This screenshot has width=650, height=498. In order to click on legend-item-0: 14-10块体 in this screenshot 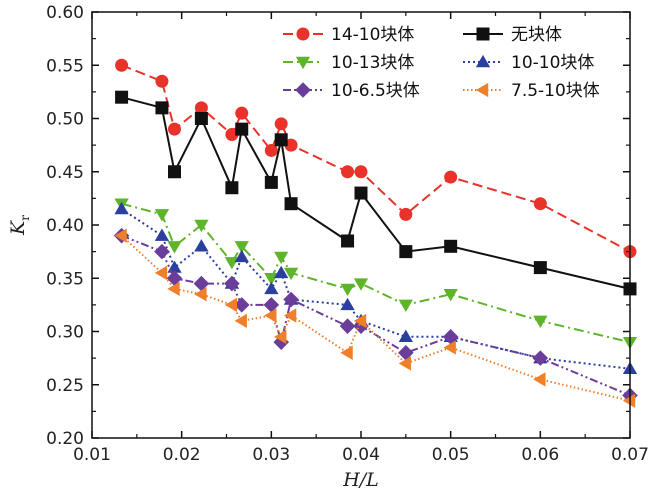, I will do `click(348, 35)`.